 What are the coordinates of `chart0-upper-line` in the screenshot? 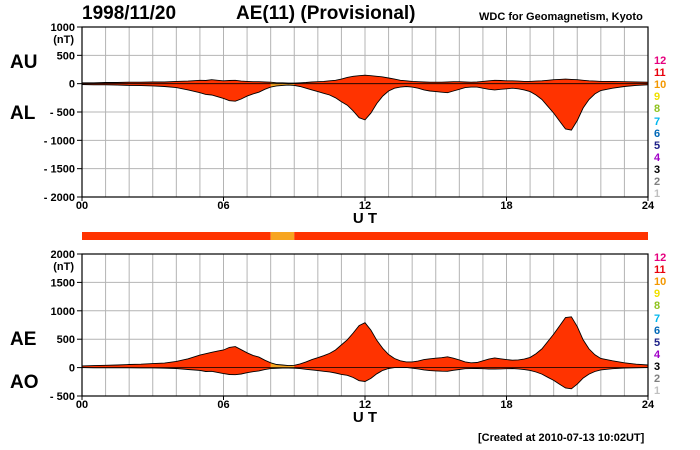 It's located at (365, 79).